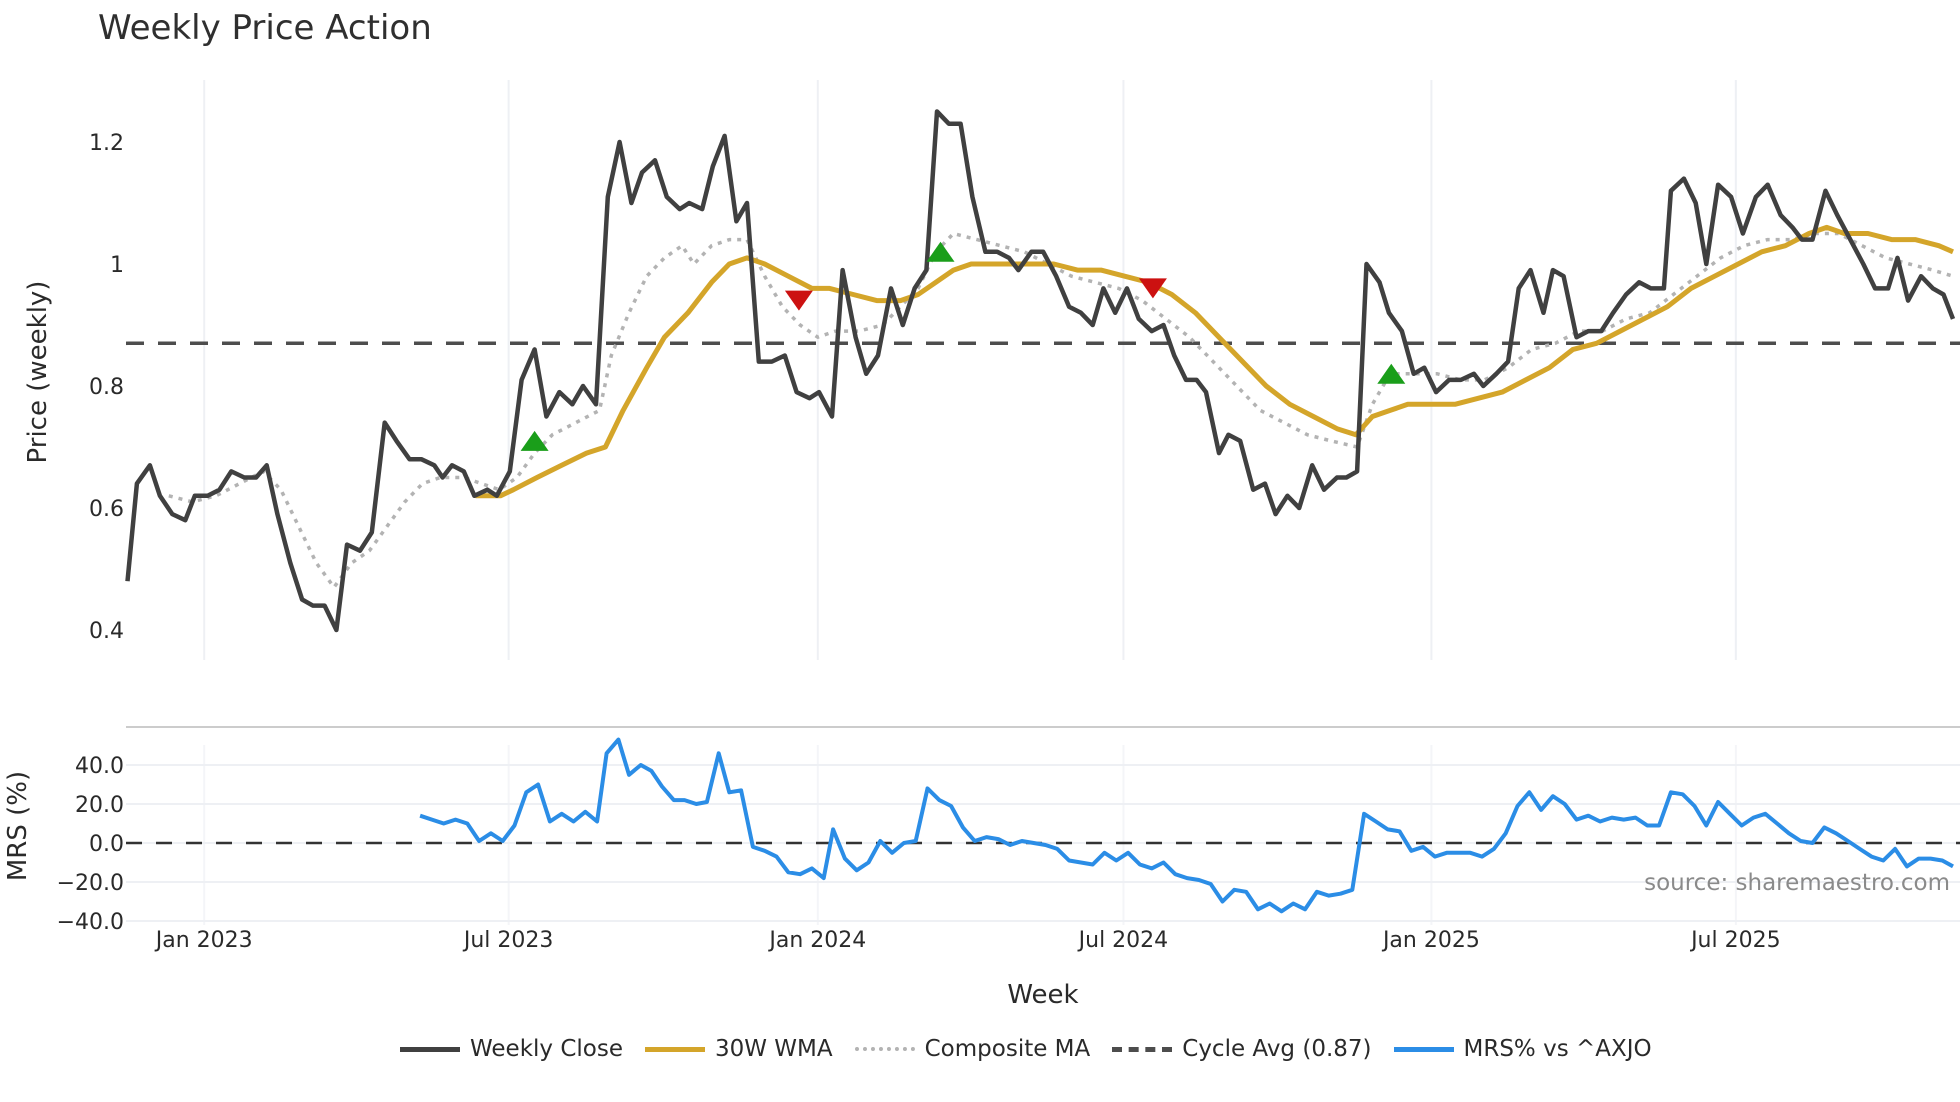  I want to click on composite-swatch-icon, so click(884, 1049).